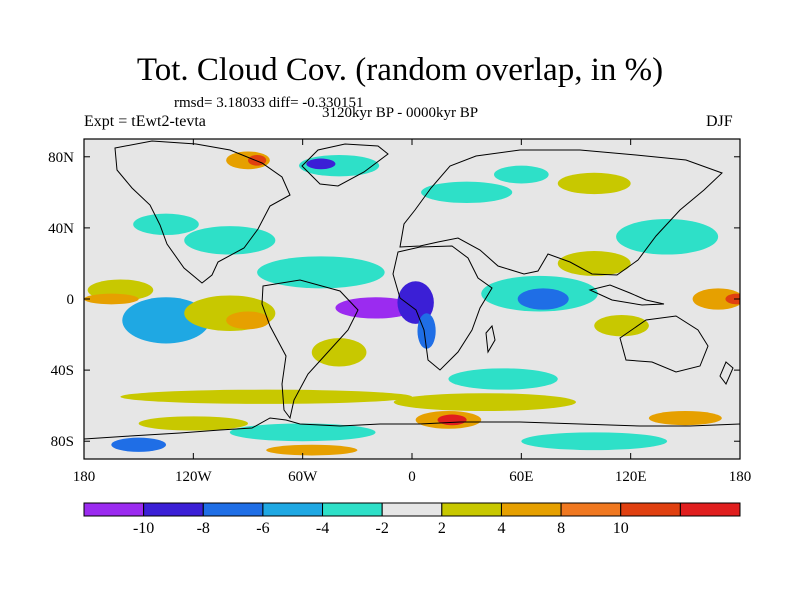 The image size is (800, 600). Describe the element at coordinates (310, 349) in the screenshot. I see `coastline-south-america` at that location.